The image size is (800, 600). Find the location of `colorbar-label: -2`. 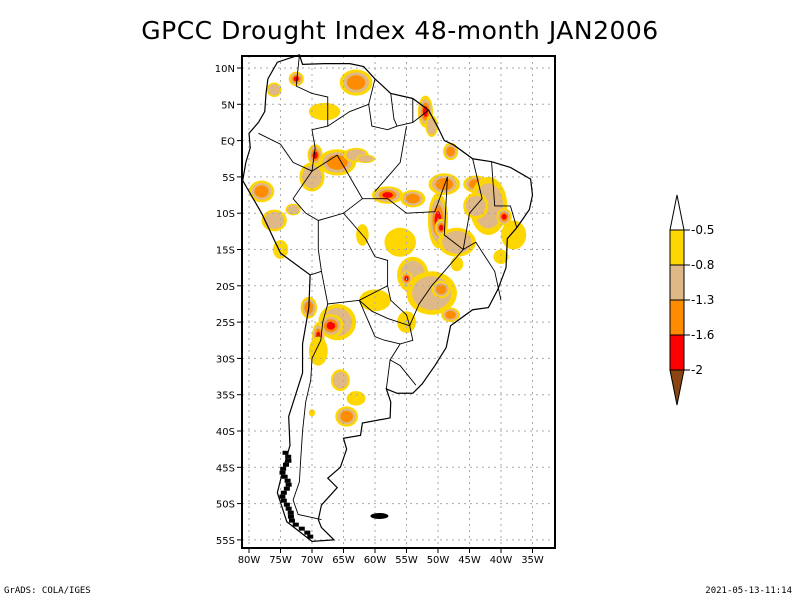

colorbar-label: -2 is located at coordinates (697, 370).